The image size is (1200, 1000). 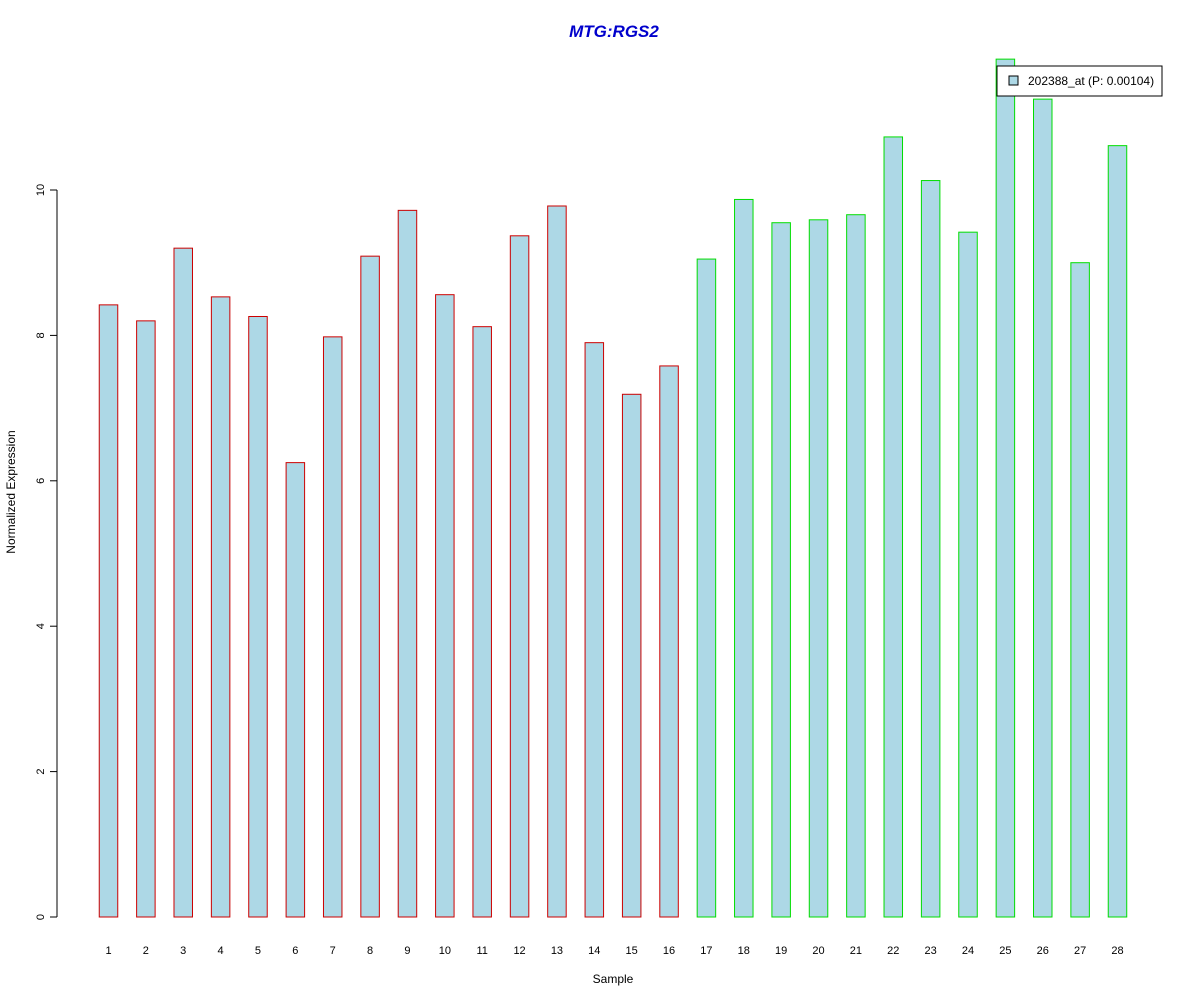 I want to click on x-tick-label: 4, so click(x=221, y=951).